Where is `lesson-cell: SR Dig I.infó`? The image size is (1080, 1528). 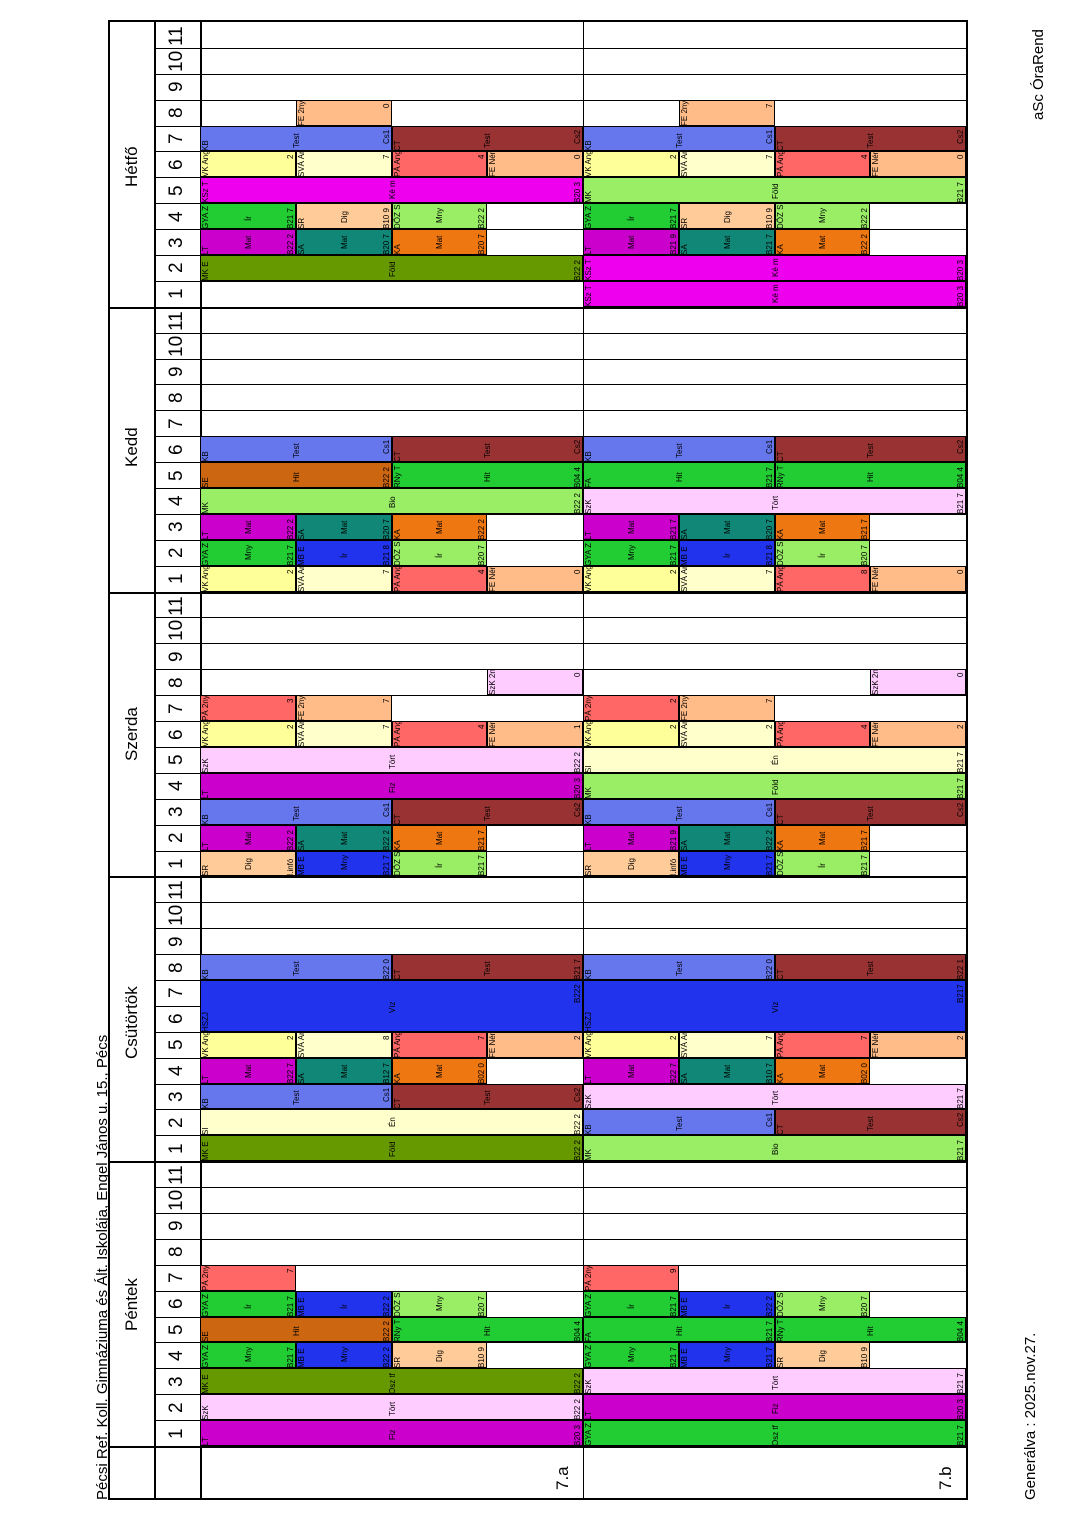 lesson-cell: SR Dig I.infó is located at coordinates (248, 863).